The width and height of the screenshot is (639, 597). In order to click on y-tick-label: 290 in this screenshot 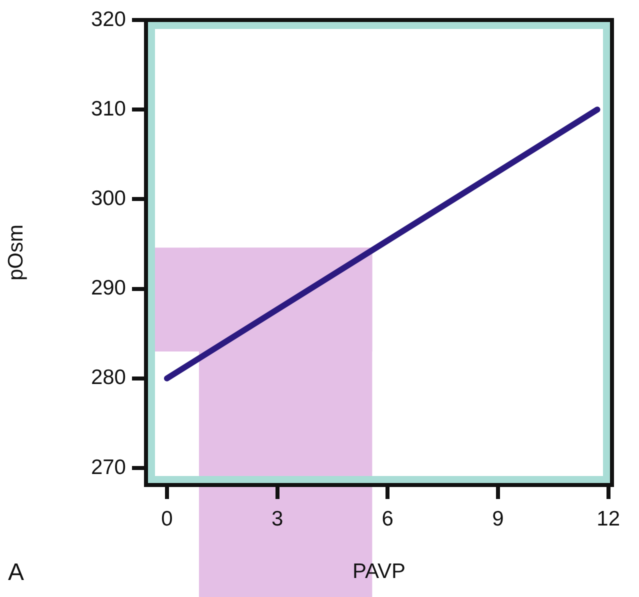, I will do `click(108, 288)`.